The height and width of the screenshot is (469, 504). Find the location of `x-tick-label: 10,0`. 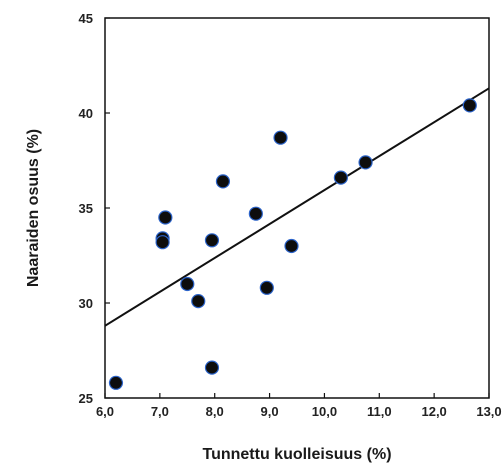

x-tick-label: 10,0 is located at coordinates (324, 411).